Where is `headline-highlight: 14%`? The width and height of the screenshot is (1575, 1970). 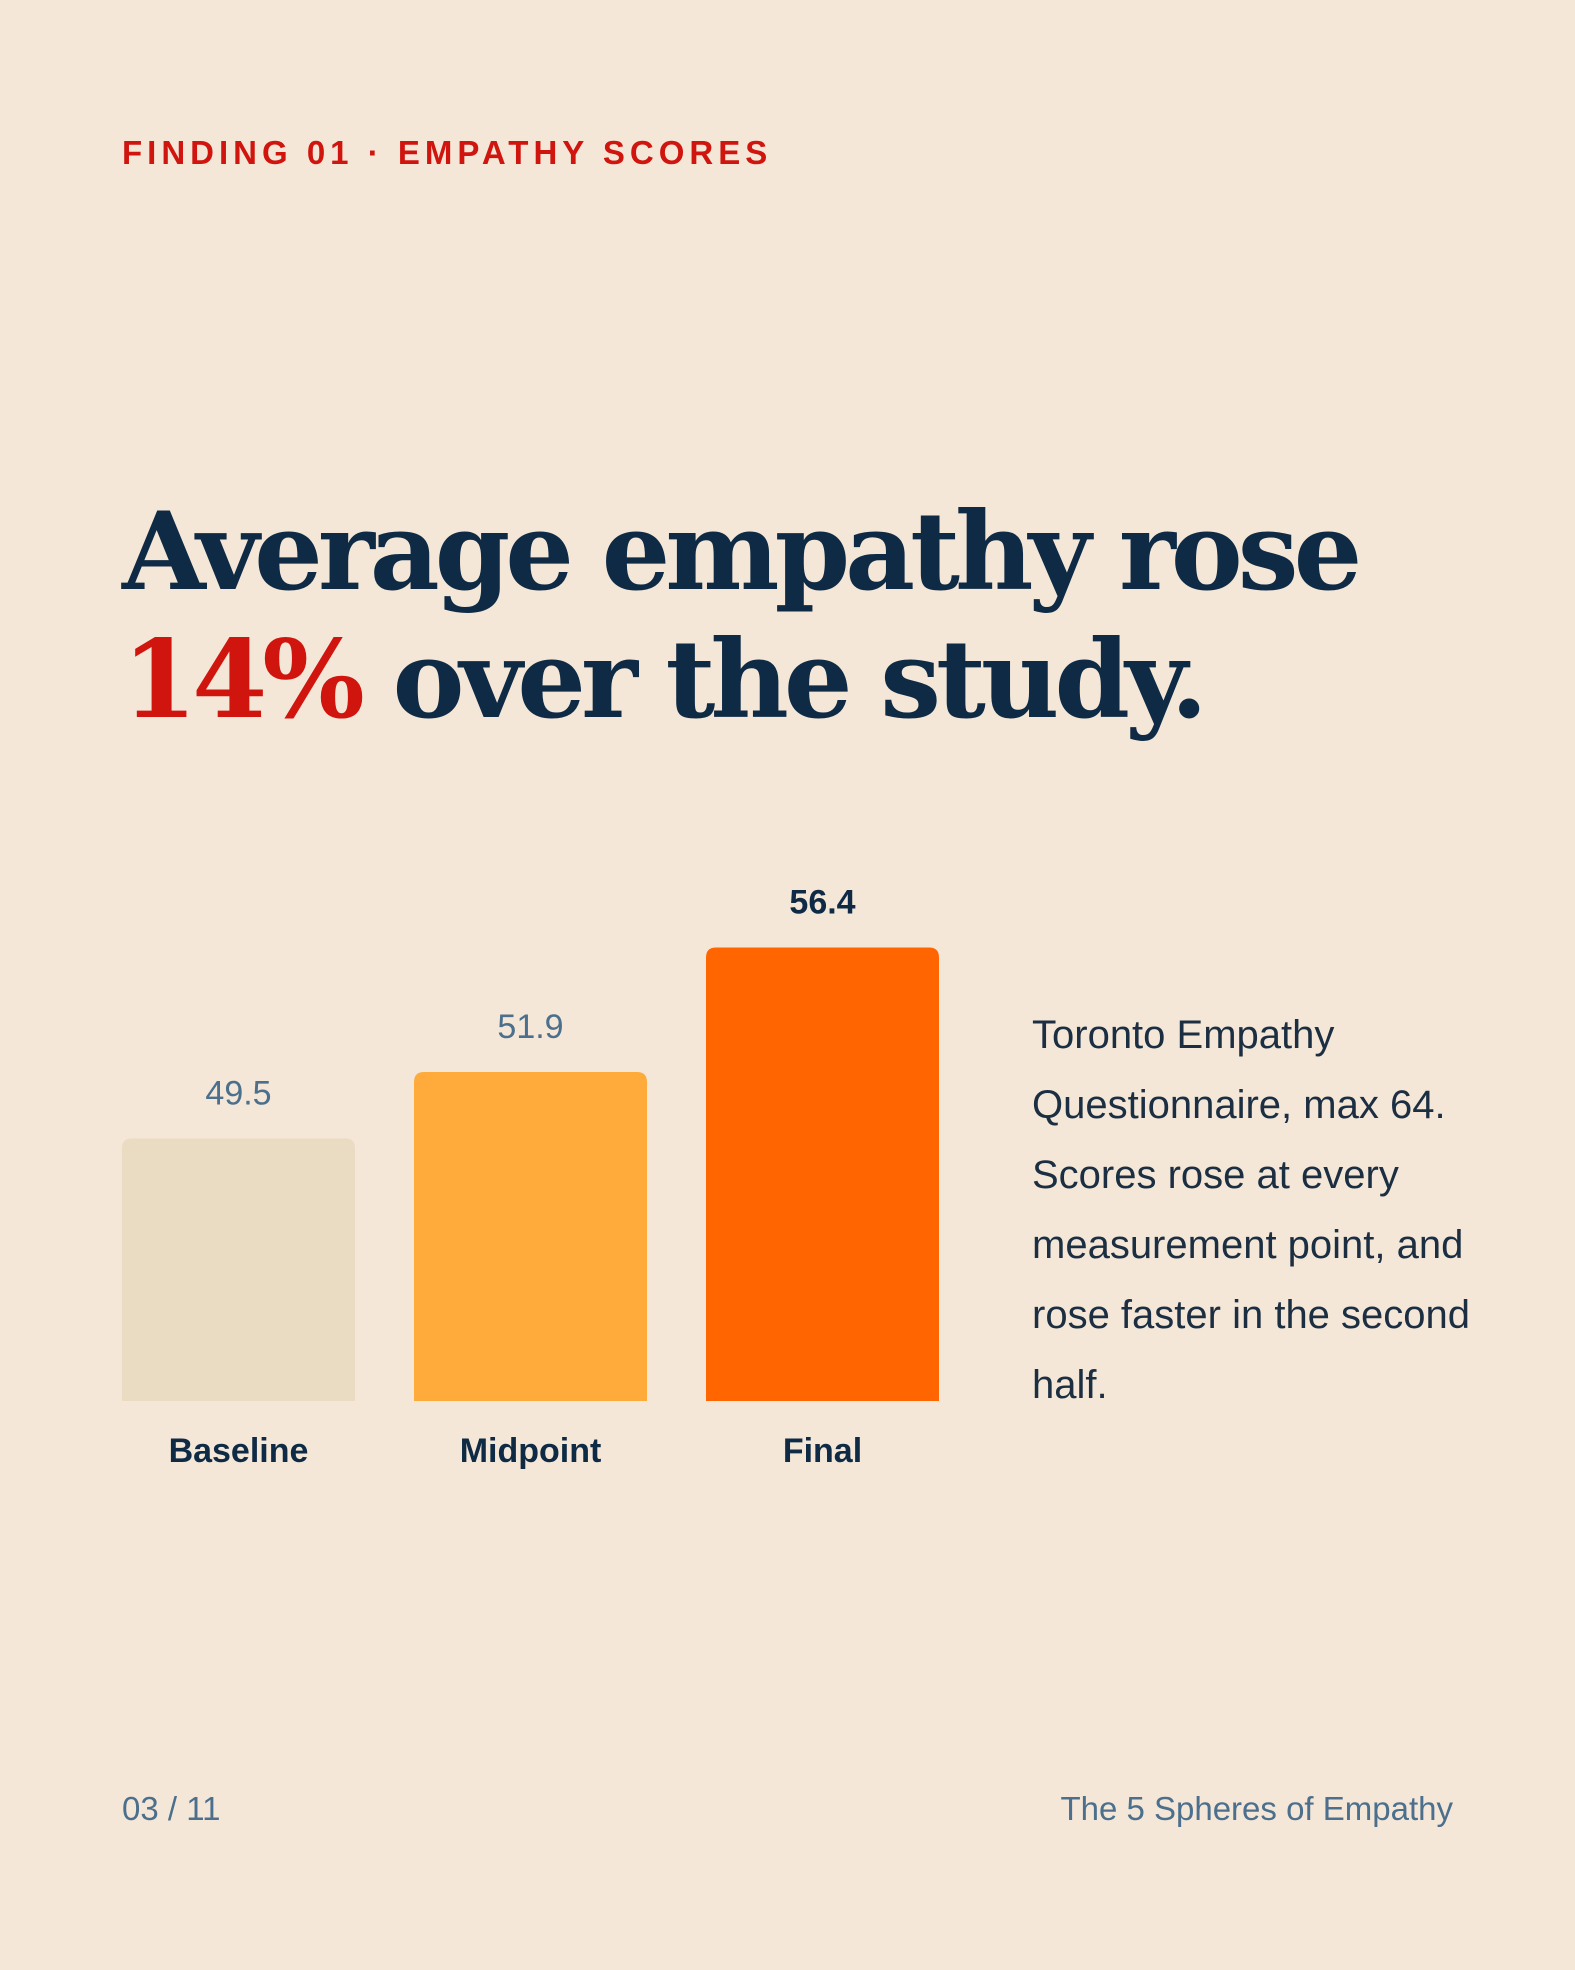
headline-highlight: 14% is located at coordinates (243, 680).